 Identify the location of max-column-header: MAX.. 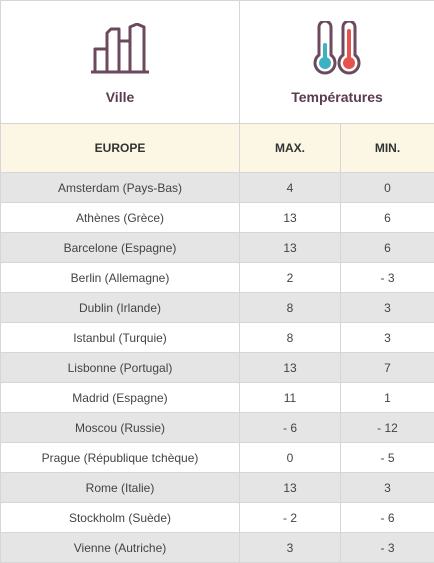
(290, 148).